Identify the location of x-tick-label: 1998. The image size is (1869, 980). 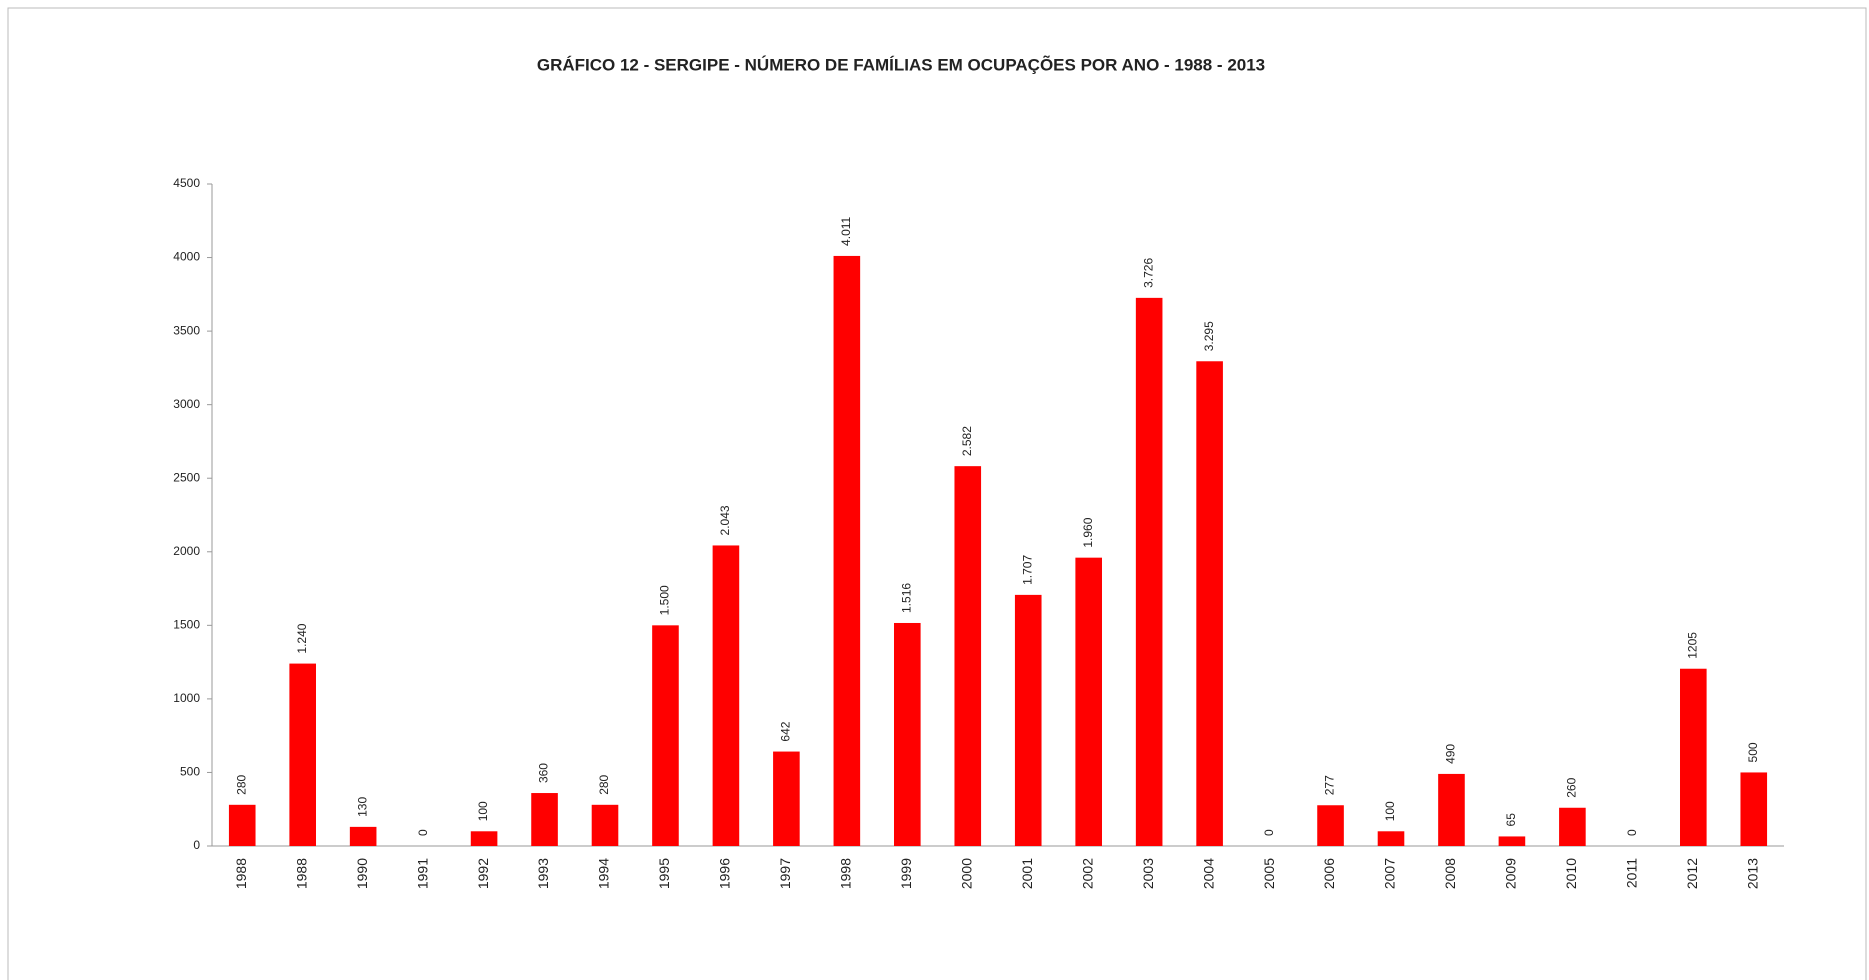
(846, 873).